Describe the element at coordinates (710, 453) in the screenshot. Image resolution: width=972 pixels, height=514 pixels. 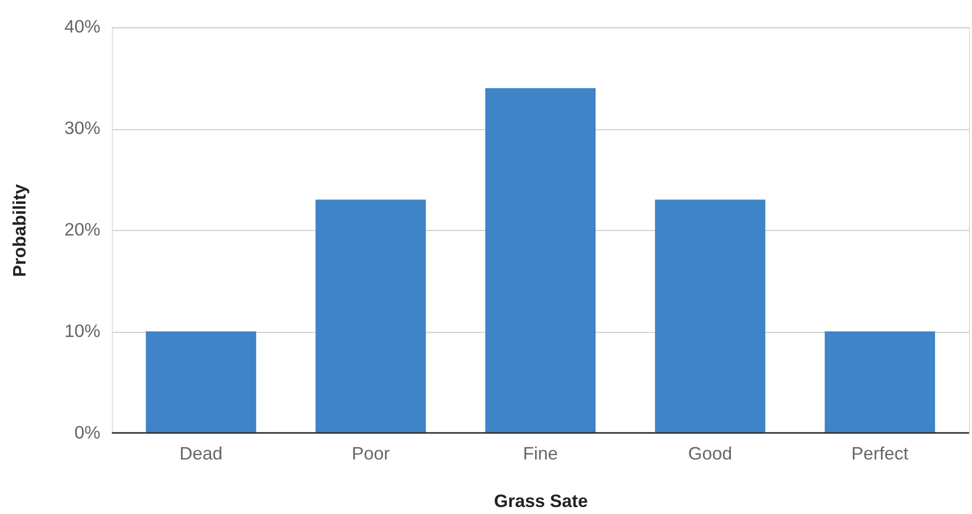
I see `x-tick-label: Good` at that location.